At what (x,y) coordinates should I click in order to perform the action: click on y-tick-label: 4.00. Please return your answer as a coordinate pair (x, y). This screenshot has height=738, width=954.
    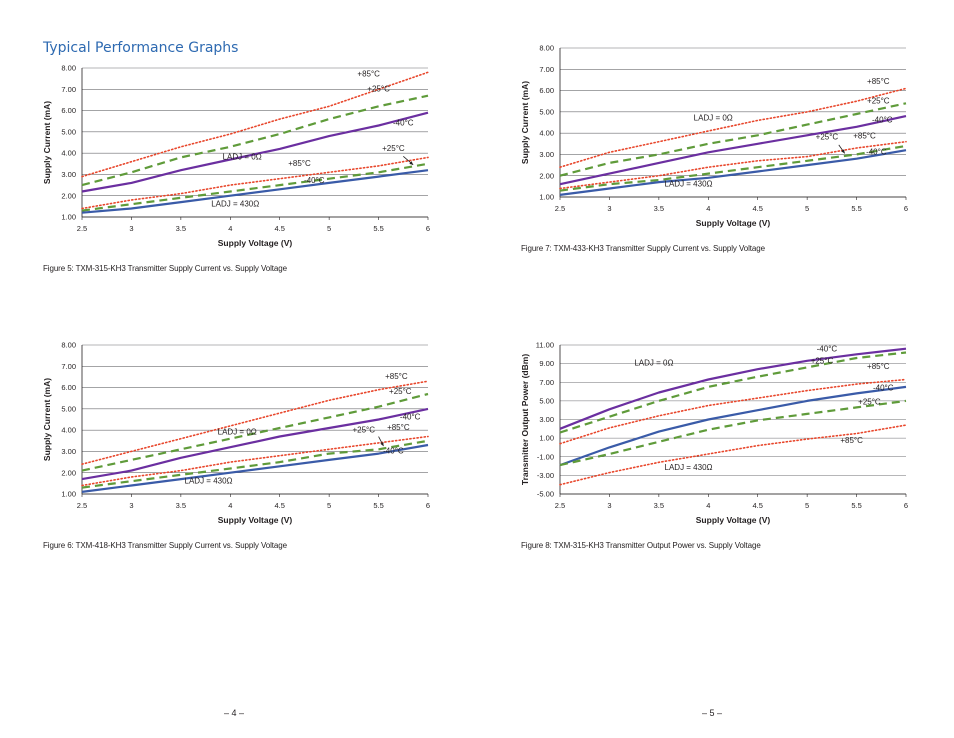
    Looking at the image, I should click on (68, 430).